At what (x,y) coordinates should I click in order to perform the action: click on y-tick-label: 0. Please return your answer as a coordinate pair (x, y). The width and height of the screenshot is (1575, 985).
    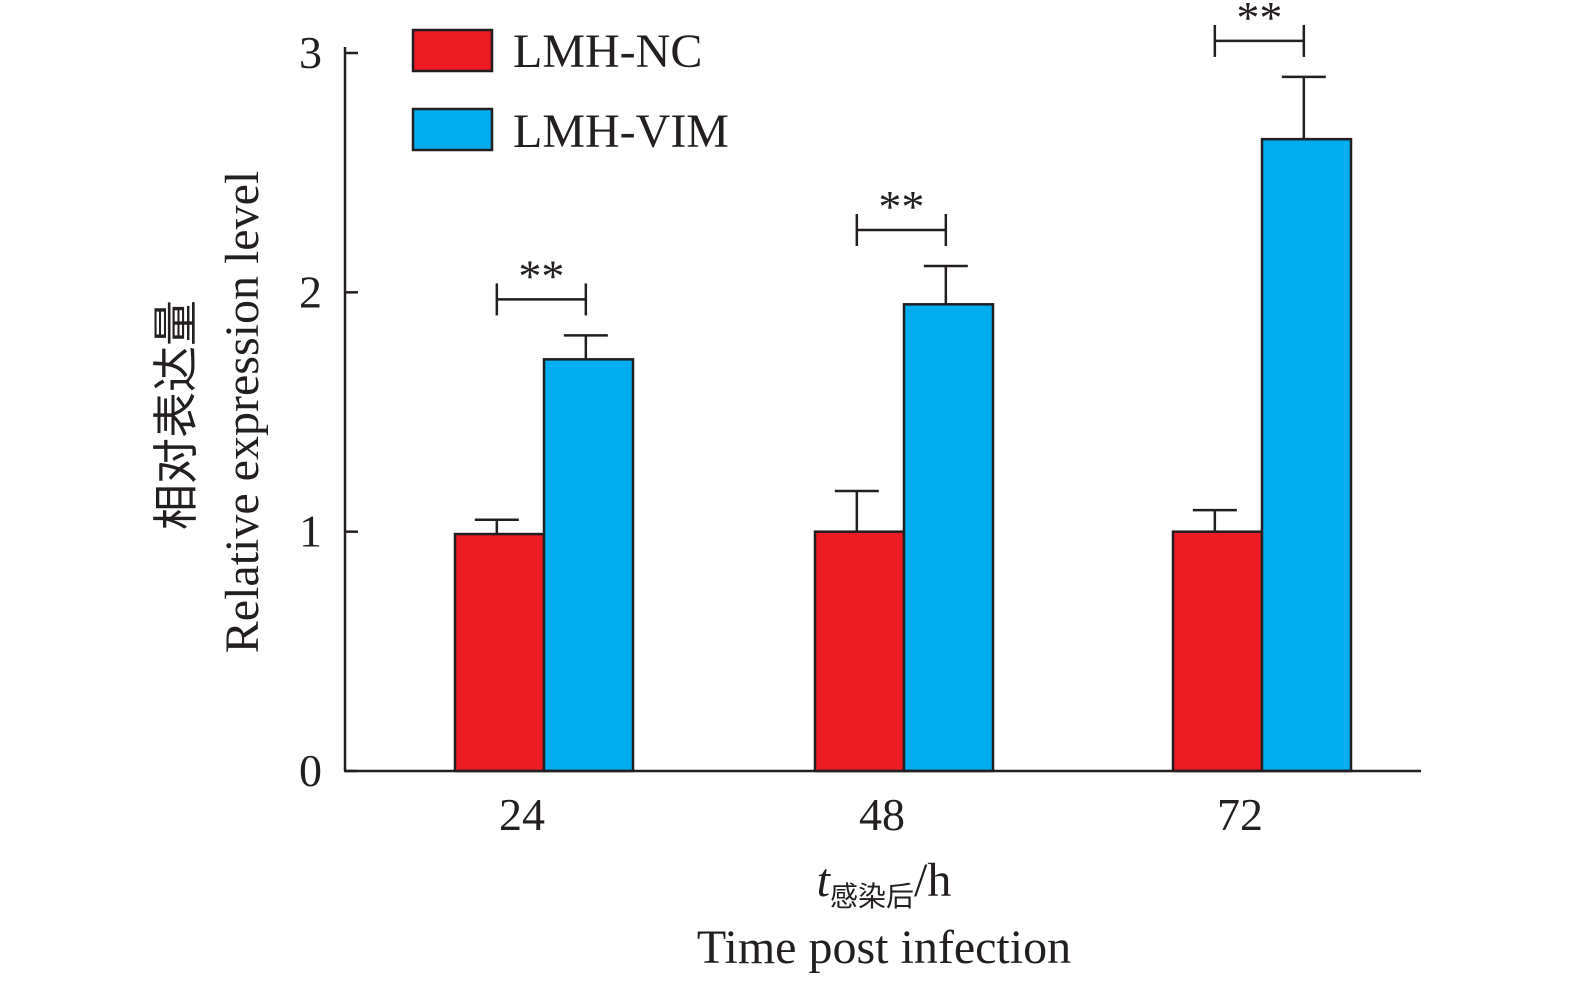
    Looking at the image, I should click on (310, 770).